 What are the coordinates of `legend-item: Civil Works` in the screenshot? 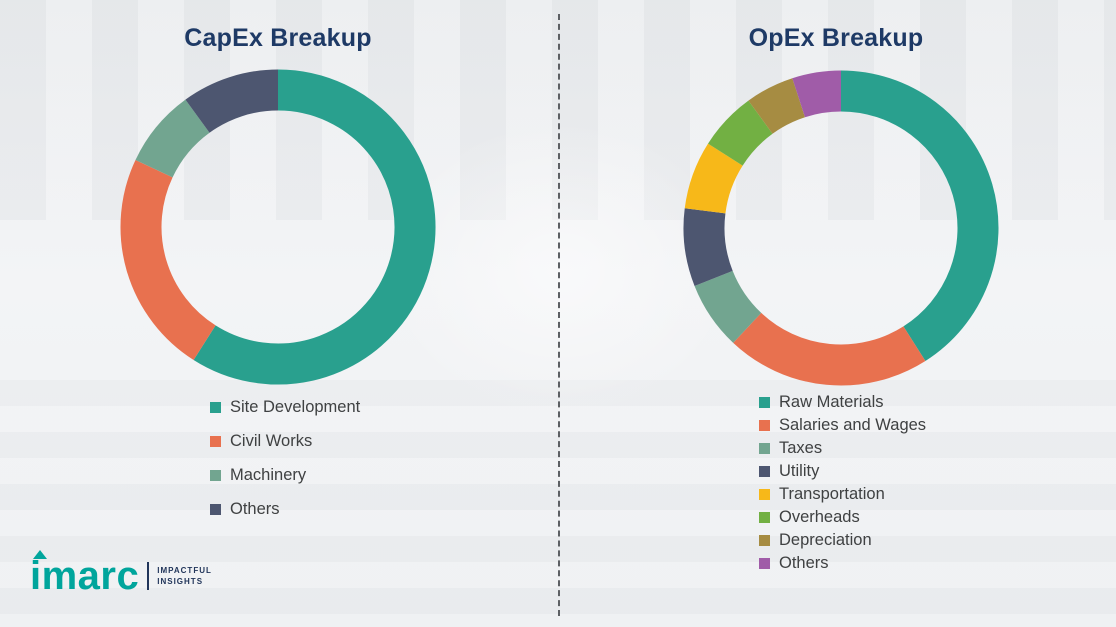 It's located at (285, 441).